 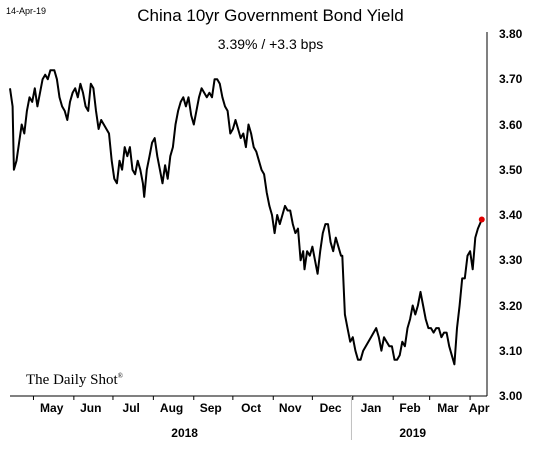 What do you see at coordinates (511, 350) in the screenshot?
I see `y-tick-label: 3.10` at bounding box center [511, 350].